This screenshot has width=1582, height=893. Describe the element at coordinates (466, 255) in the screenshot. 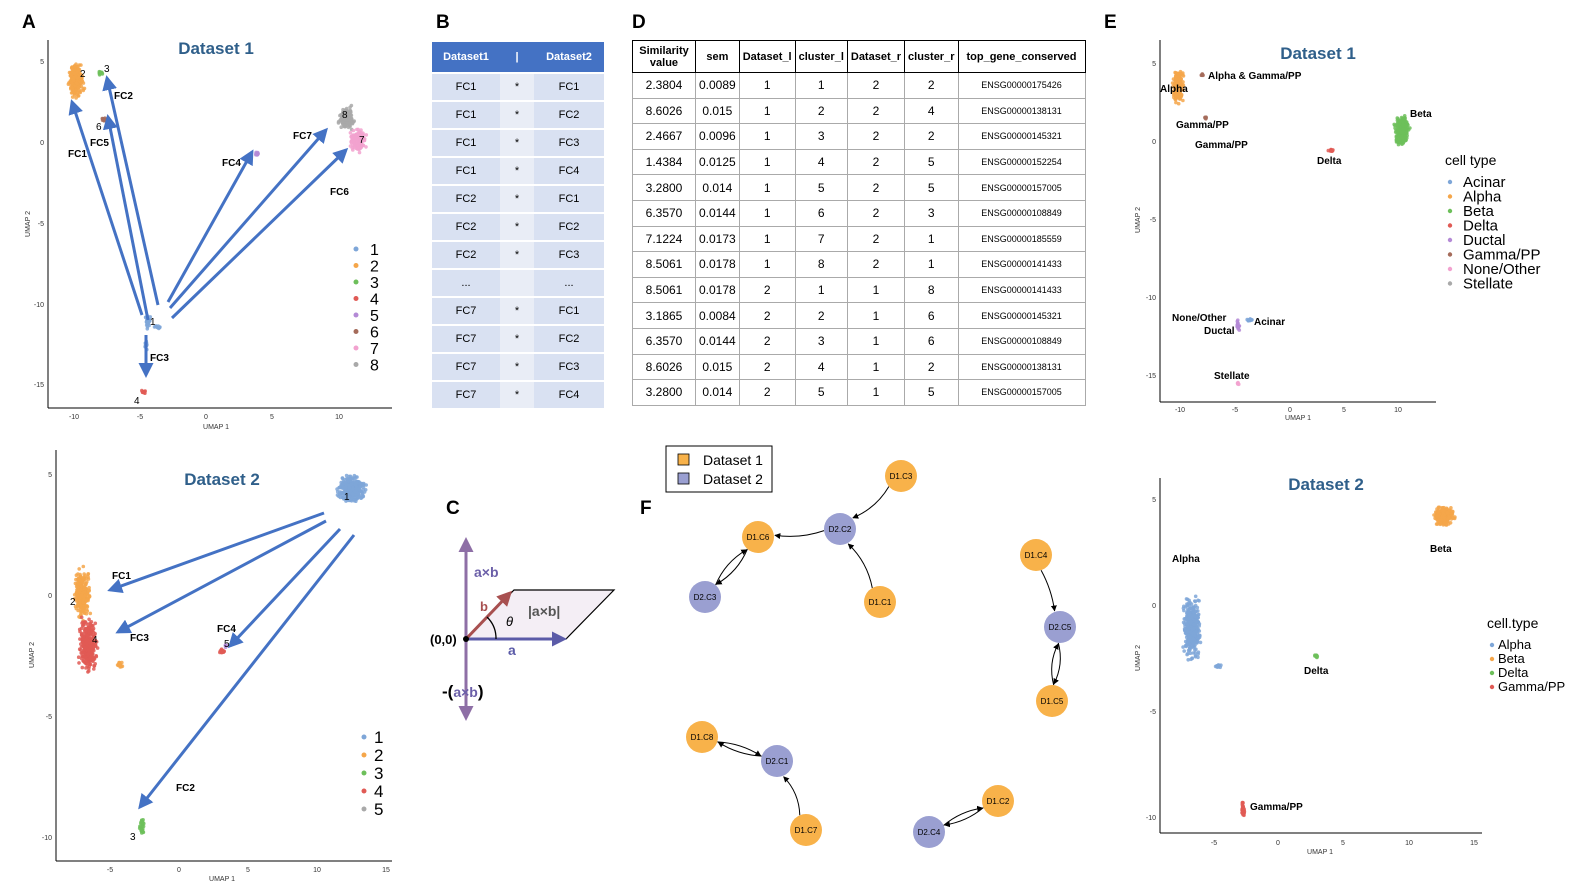

I see `table-cell: FC2` at that location.